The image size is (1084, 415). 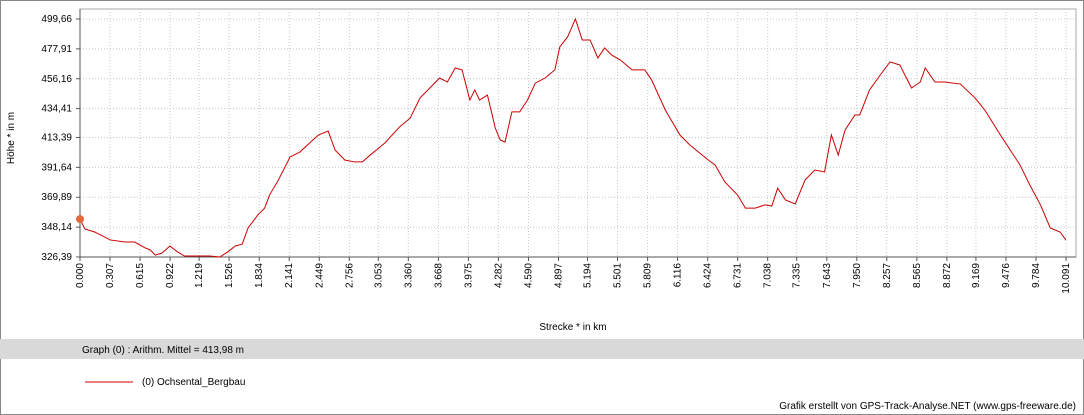 I want to click on x-tick-label: 4.590, so click(x=528, y=275).